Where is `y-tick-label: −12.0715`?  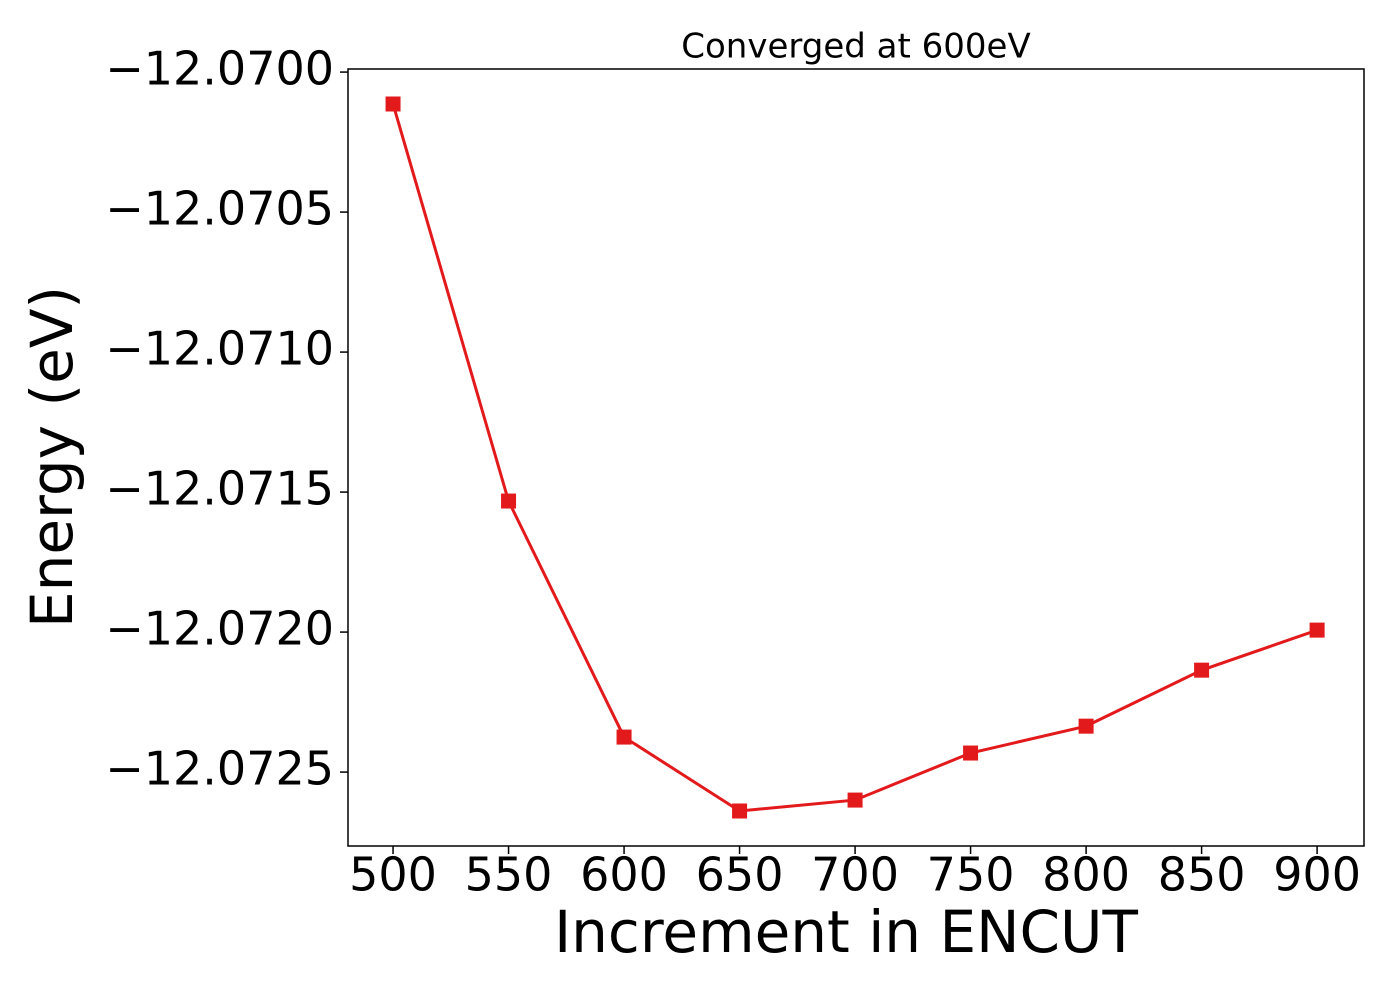 y-tick-label: −12.0715 is located at coordinates (219, 489).